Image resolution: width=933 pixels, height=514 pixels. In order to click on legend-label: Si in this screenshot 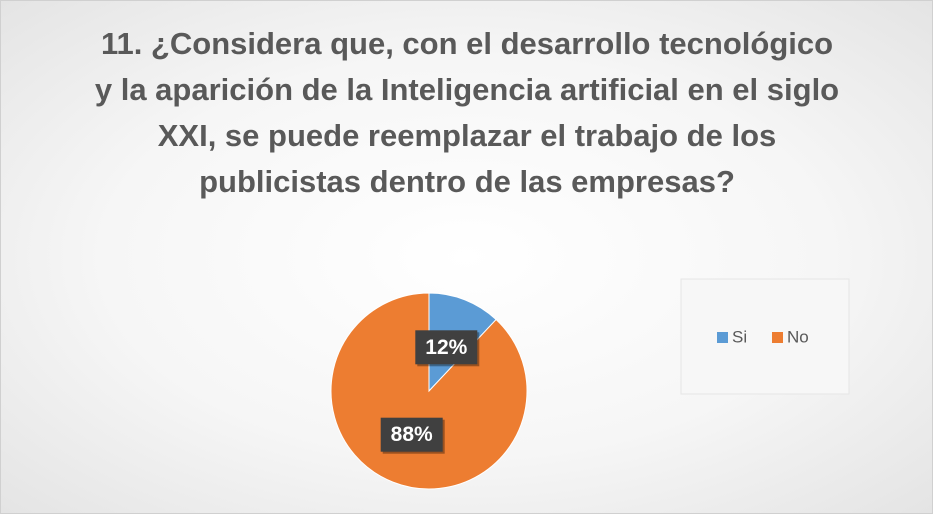, I will do `click(739, 336)`.